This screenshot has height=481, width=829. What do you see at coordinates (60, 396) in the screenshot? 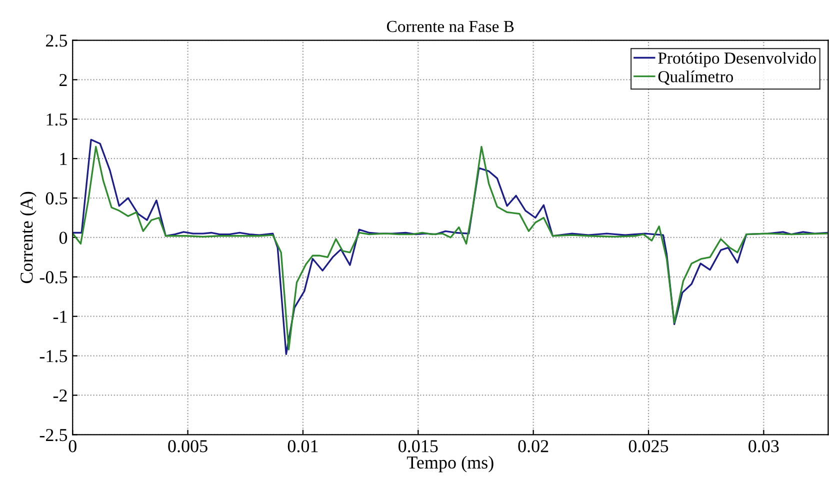
I see `y-tick-label: -2` at bounding box center [60, 396].